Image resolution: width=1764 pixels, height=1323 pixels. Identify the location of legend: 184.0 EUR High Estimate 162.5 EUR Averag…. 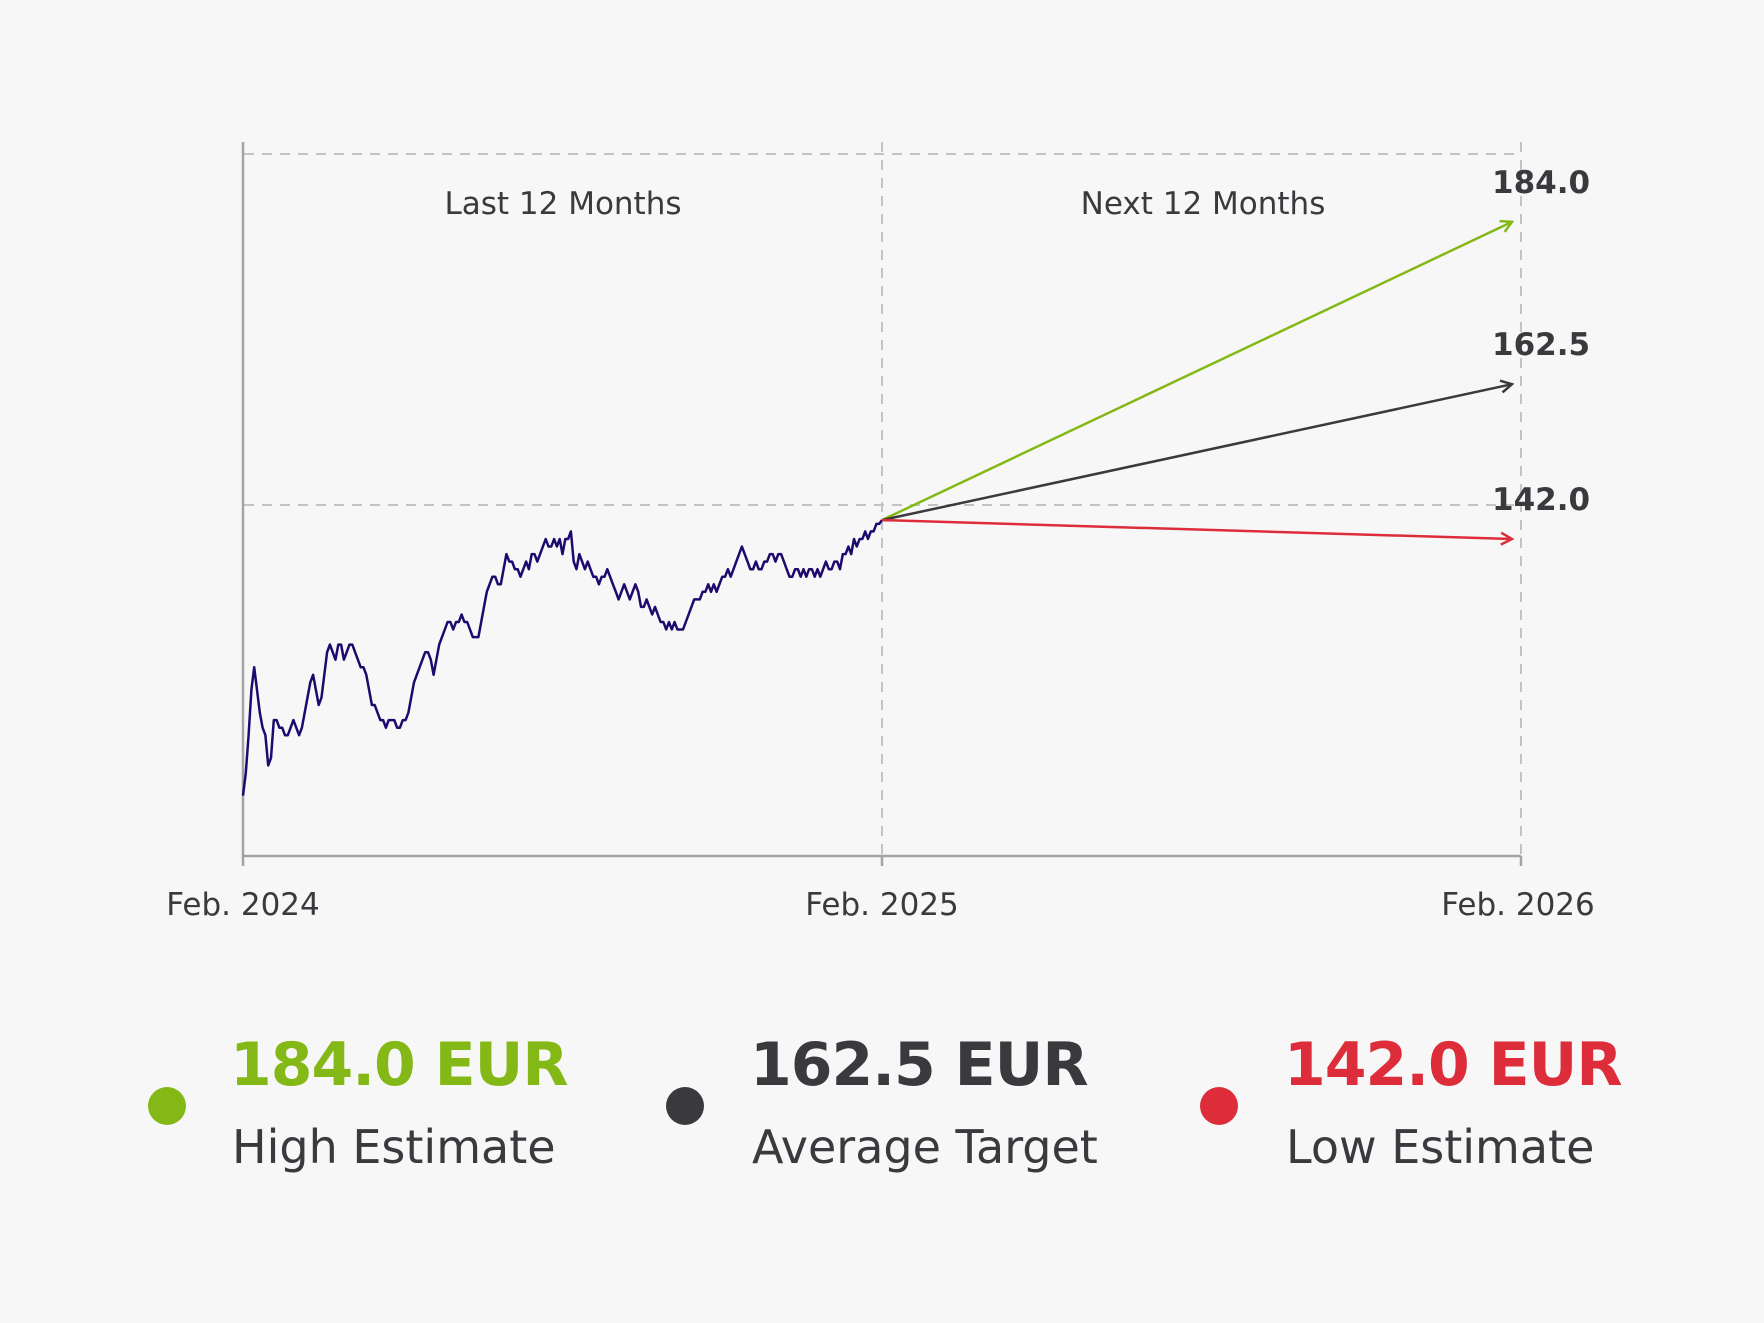
(882, 1120).